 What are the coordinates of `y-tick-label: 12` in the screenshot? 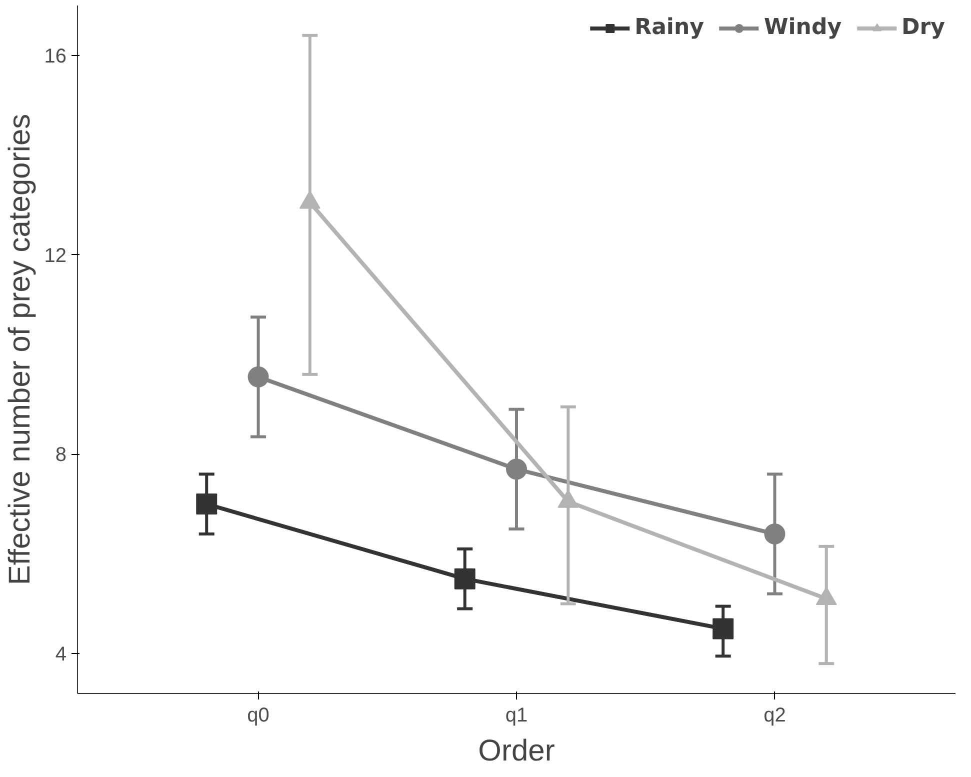 It's located at (55, 255).